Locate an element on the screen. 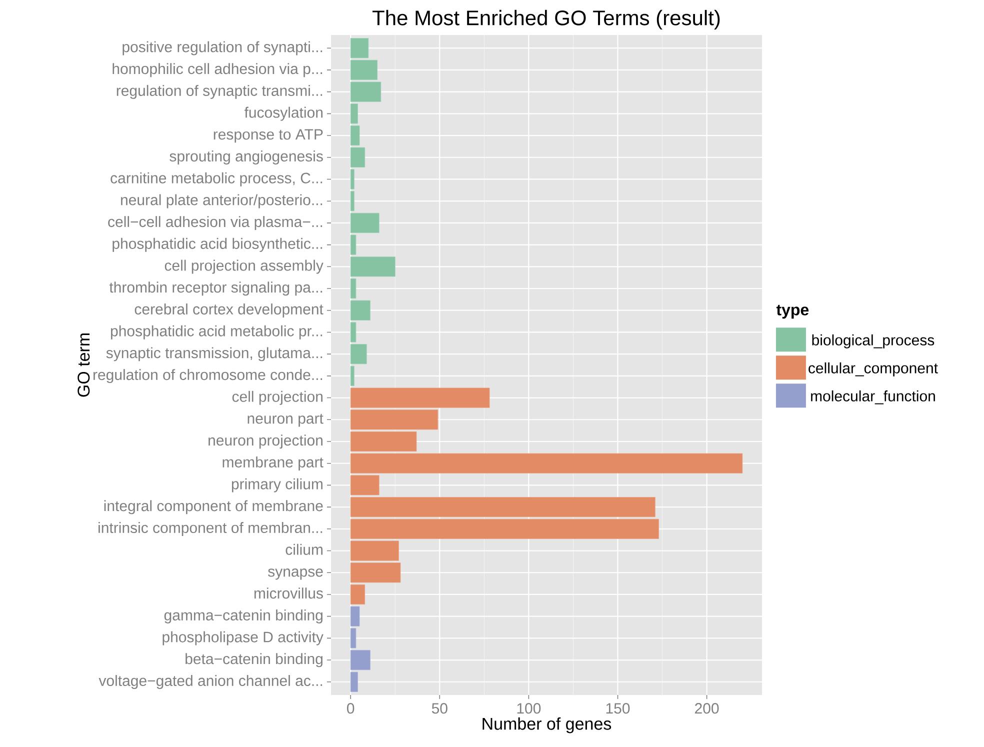 The height and width of the screenshot is (747, 984). y-tick-label: synapse is located at coordinates (295, 574).